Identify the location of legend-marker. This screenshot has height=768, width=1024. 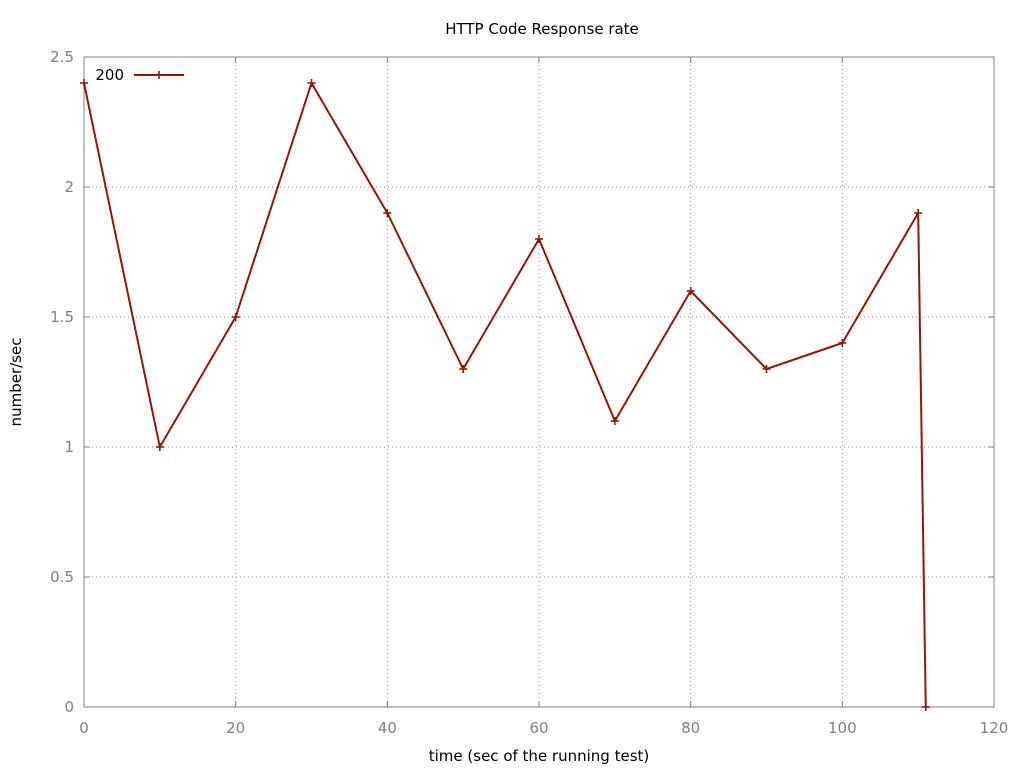
(159, 75).